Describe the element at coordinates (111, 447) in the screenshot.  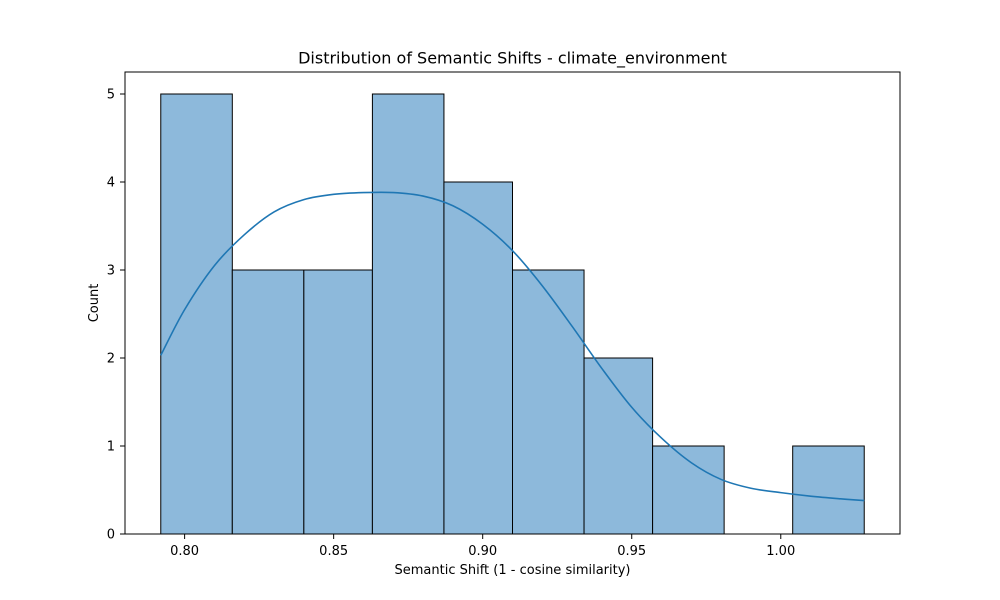
I see `y-tick-label-1: 1` at that location.